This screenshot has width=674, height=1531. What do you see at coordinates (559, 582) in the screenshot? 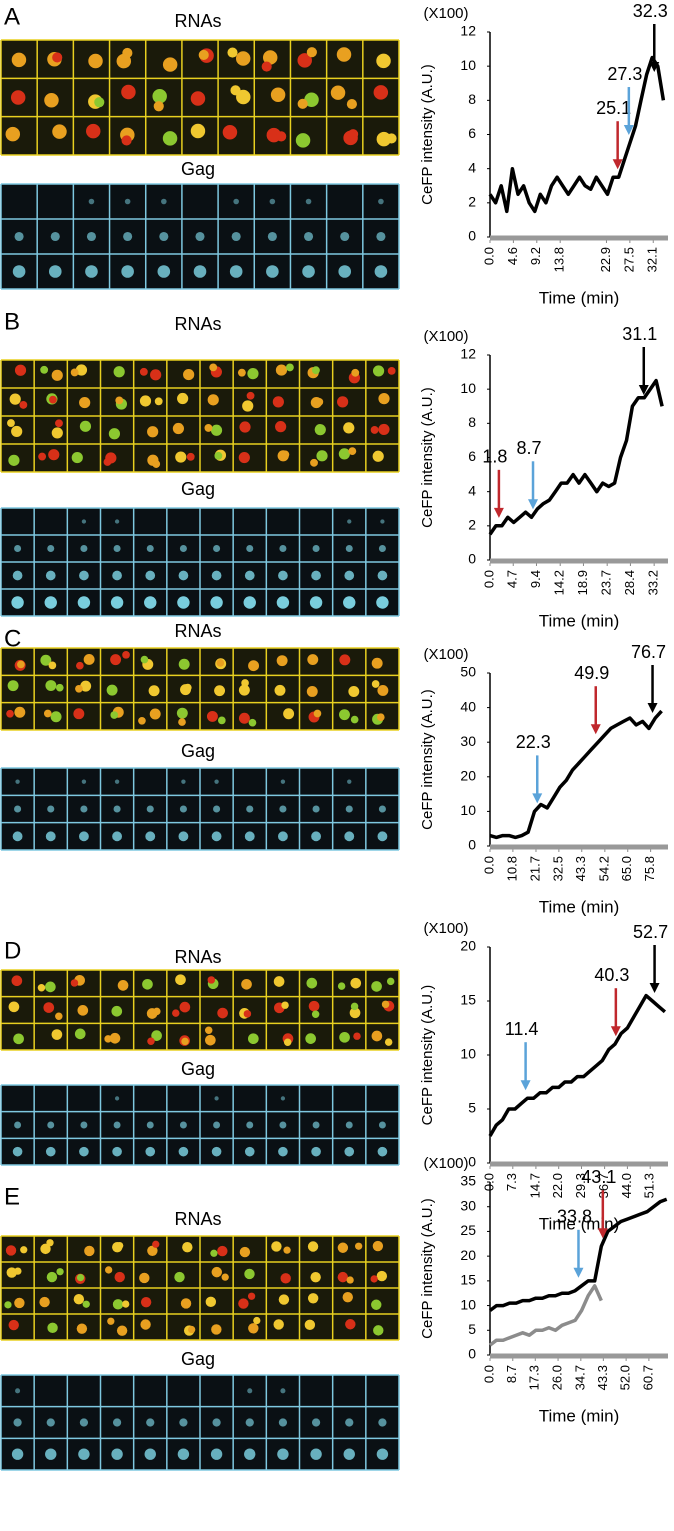
I see `x-tick-label: 14.2` at bounding box center [559, 582].